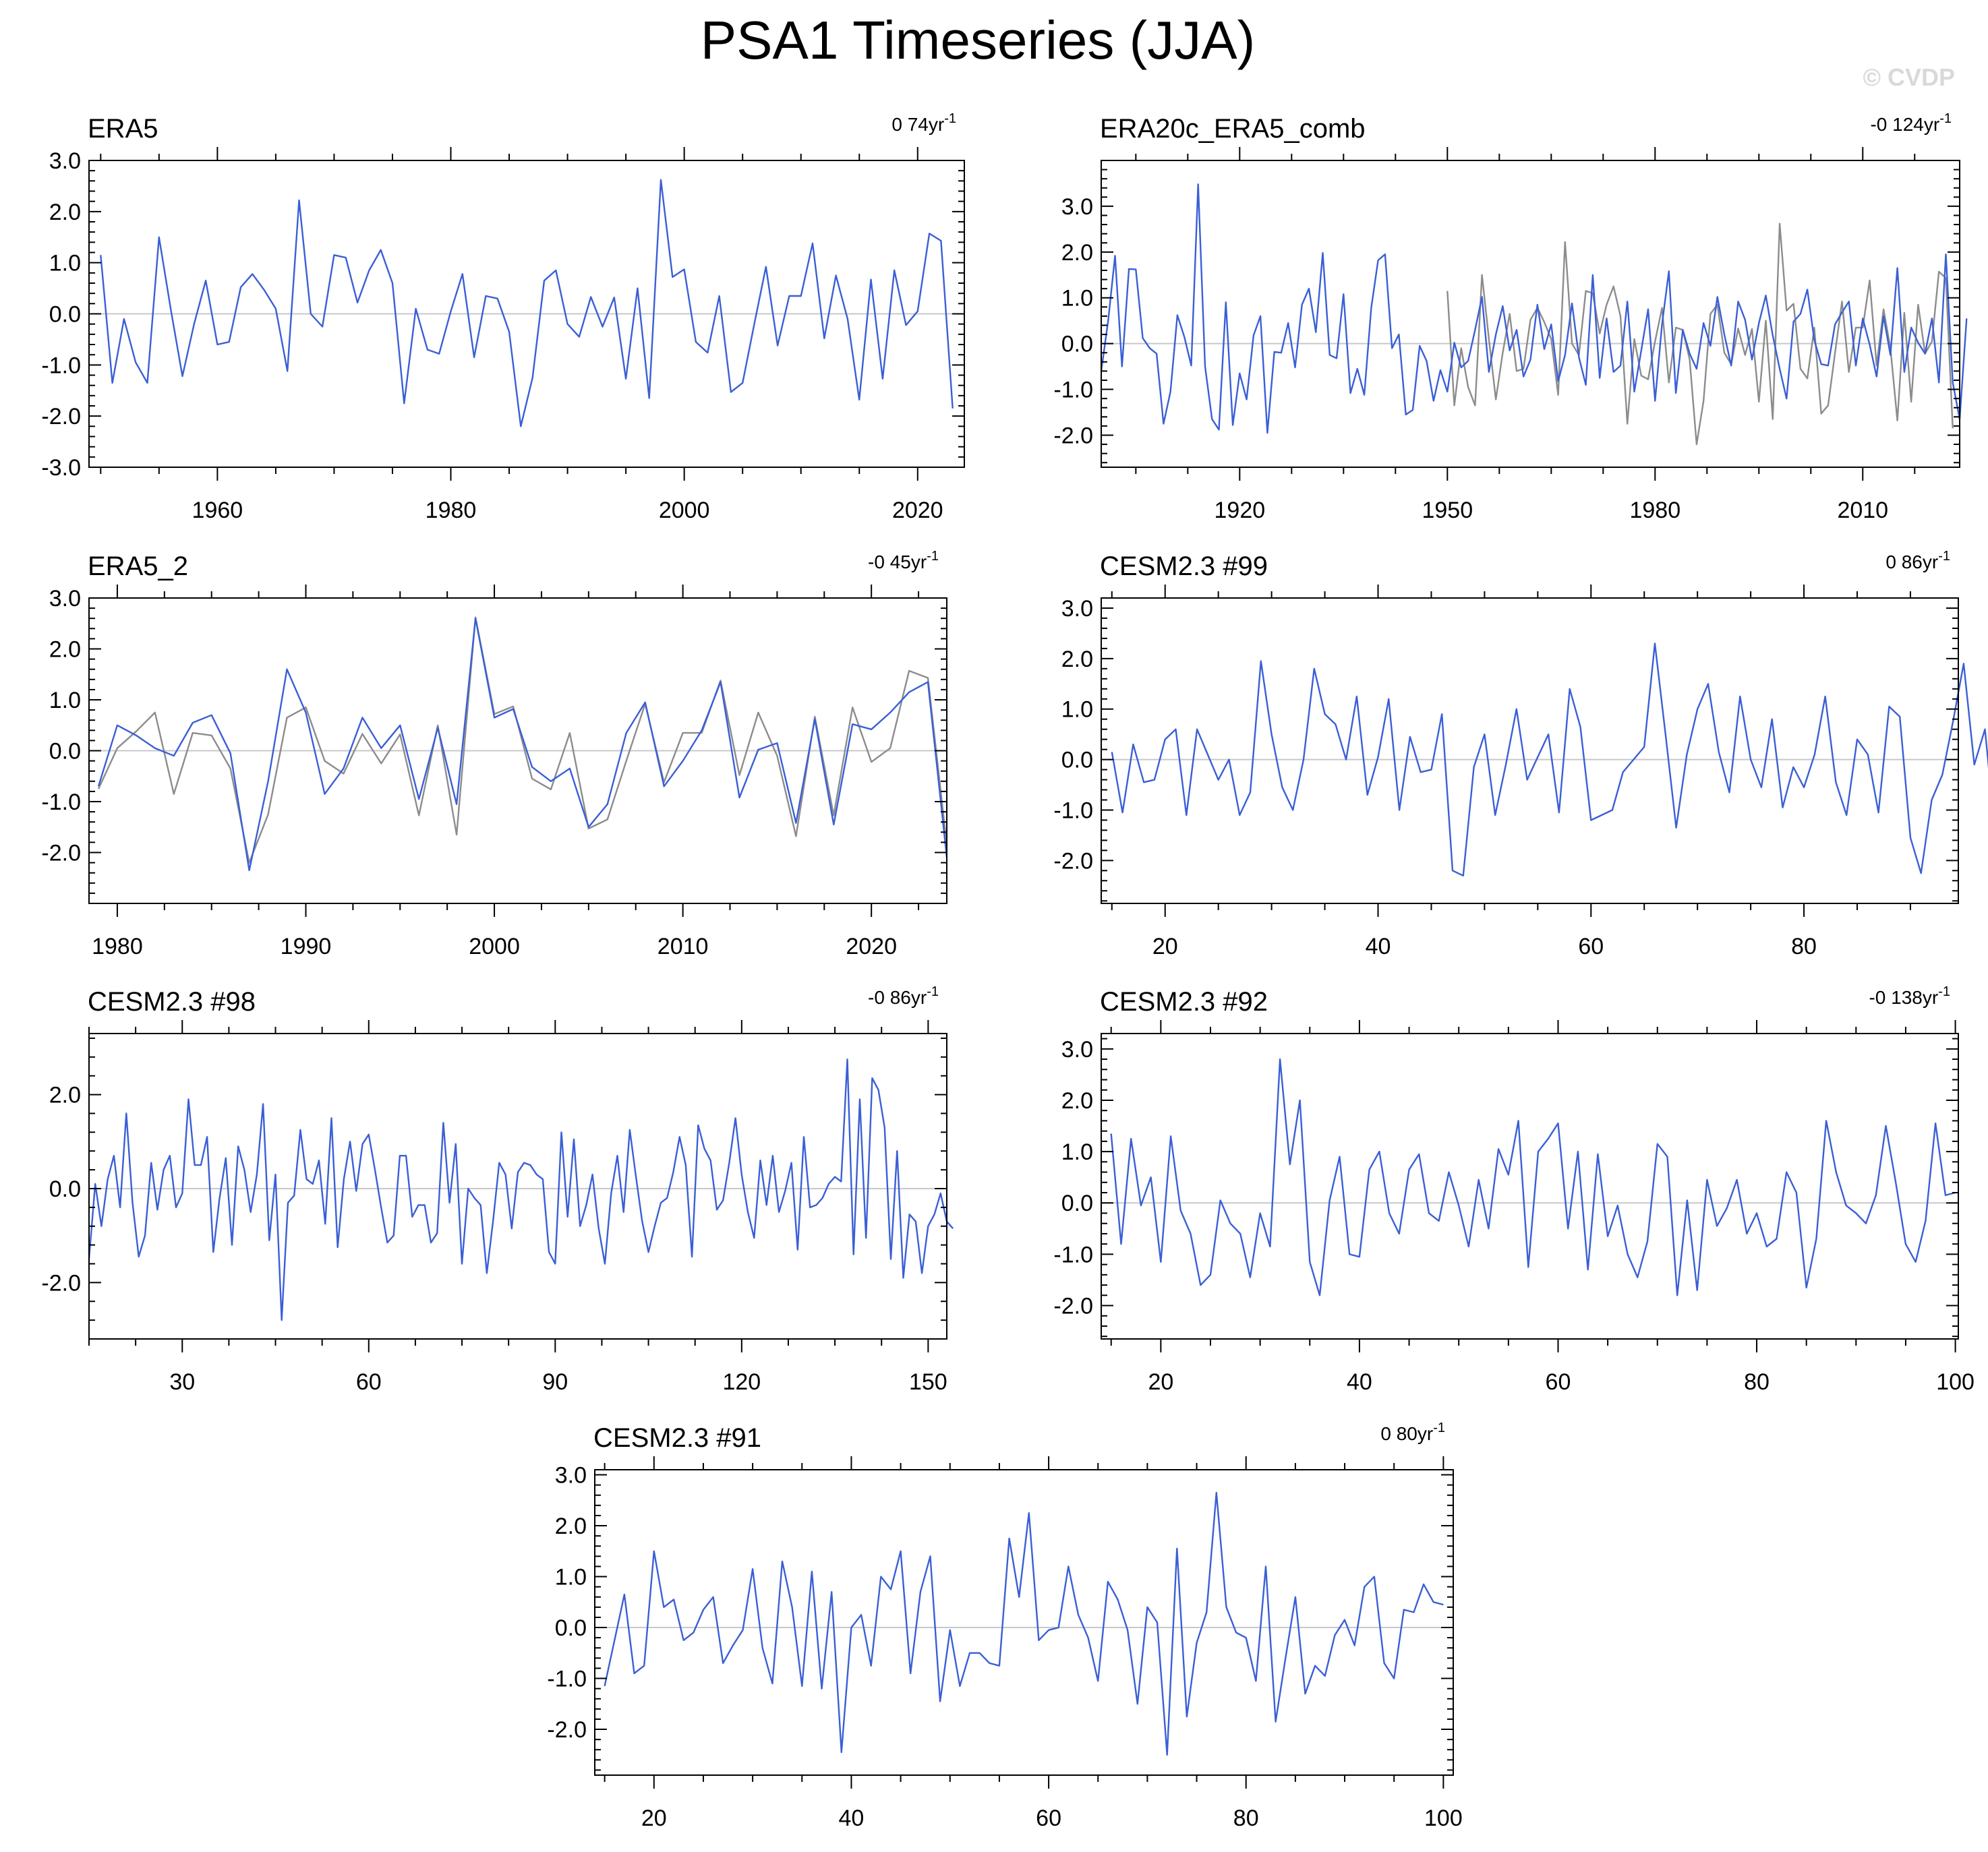 This screenshot has height=1852, width=1988. Describe the element at coordinates (1909, 77) in the screenshot. I see `watermark: © CVDP` at that location.